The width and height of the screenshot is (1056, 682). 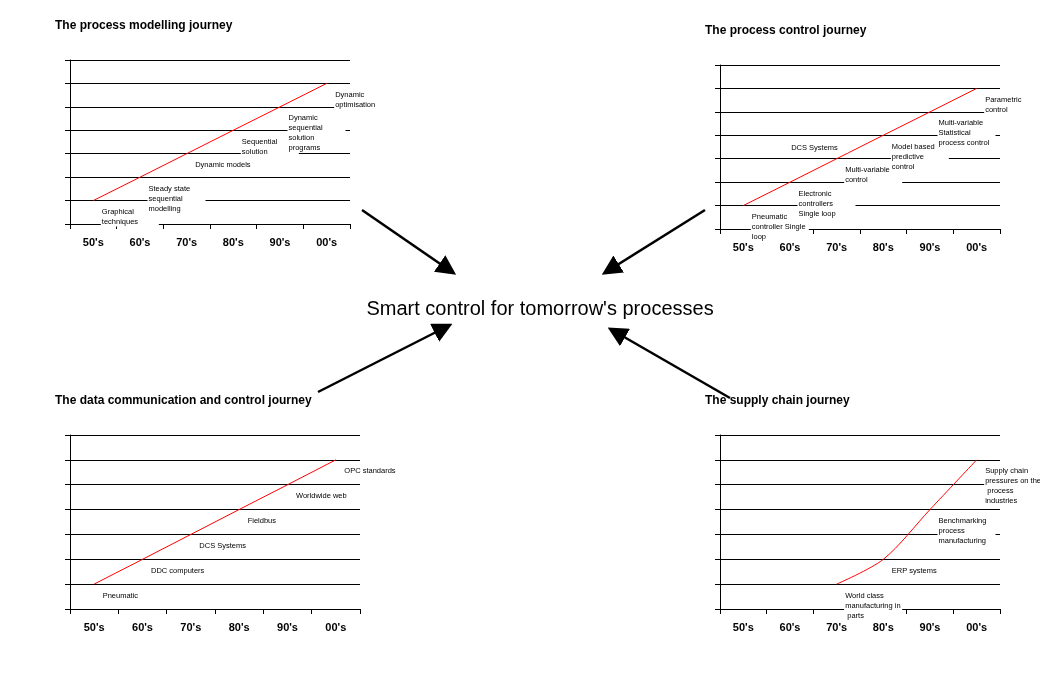 What do you see at coordinates (778, 400) in the screenshot?
I see `chart-title: The supply chain journey` at bounding box center [778, 400].